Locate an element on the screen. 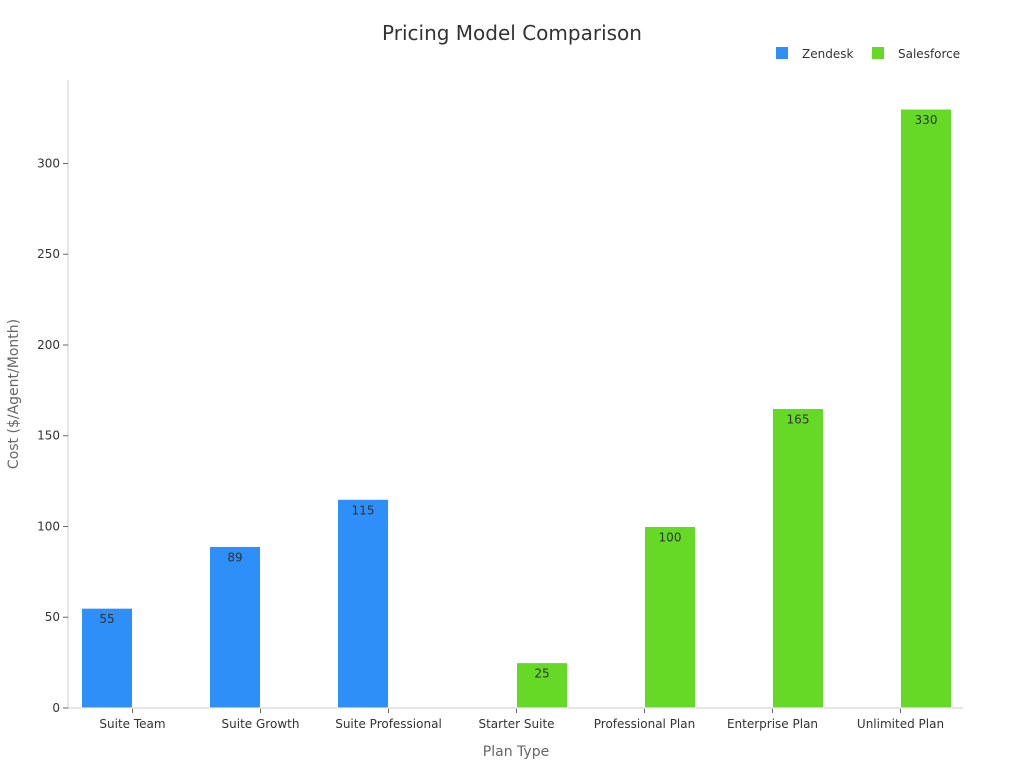 This screenshot has width=1024, height=768. legend-label: Zendesk is located at coordinates (827, 54).